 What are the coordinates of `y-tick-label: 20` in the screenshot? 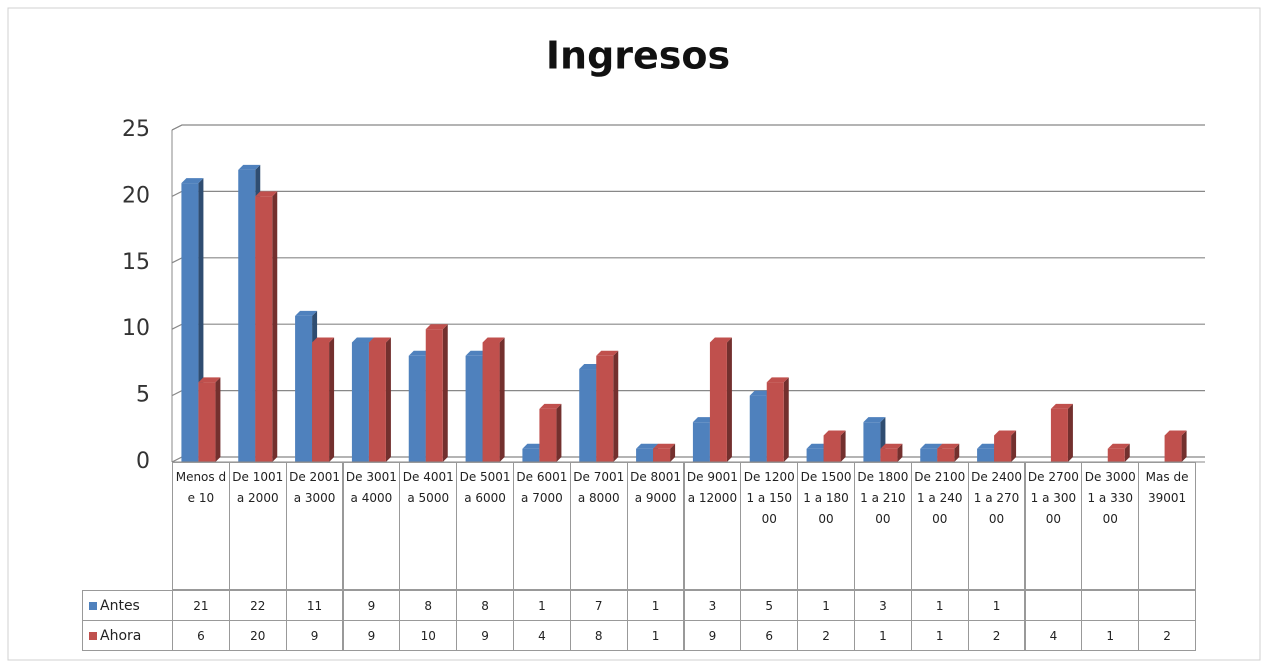 It's located at (136, 195).